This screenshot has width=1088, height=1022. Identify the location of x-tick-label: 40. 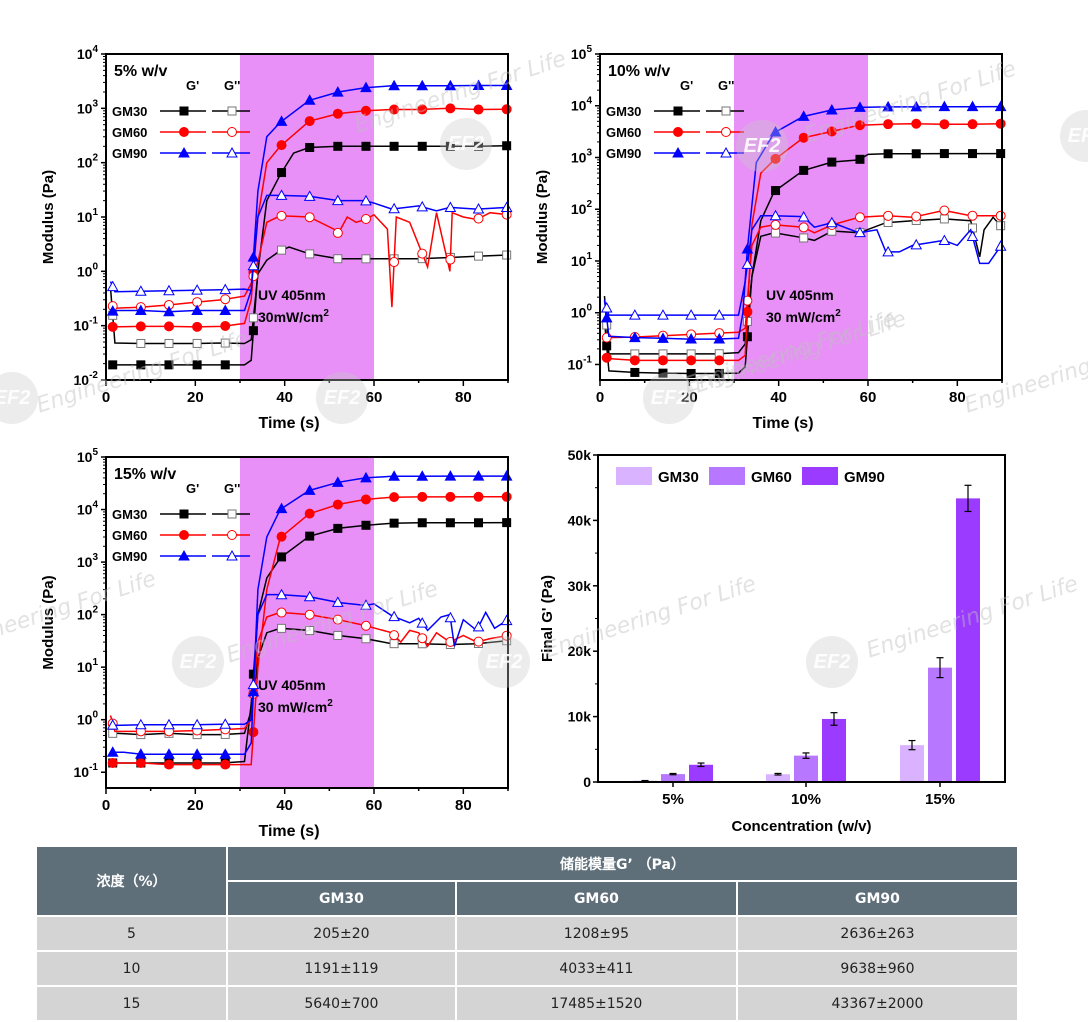
(778, 397).